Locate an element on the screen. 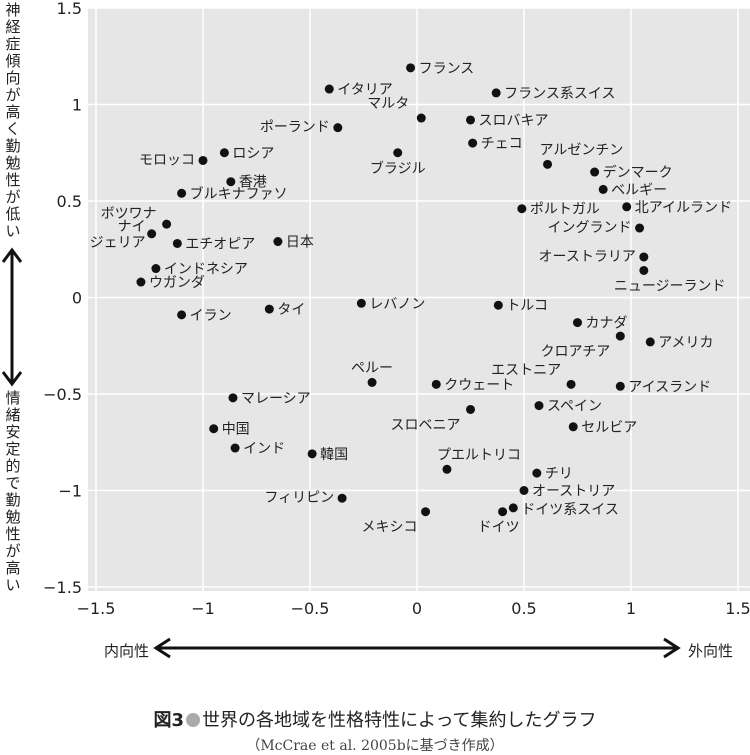 The width and height of the screenshot is (750, 755). data-point-label: チリ is located at coordinates (559, 474).